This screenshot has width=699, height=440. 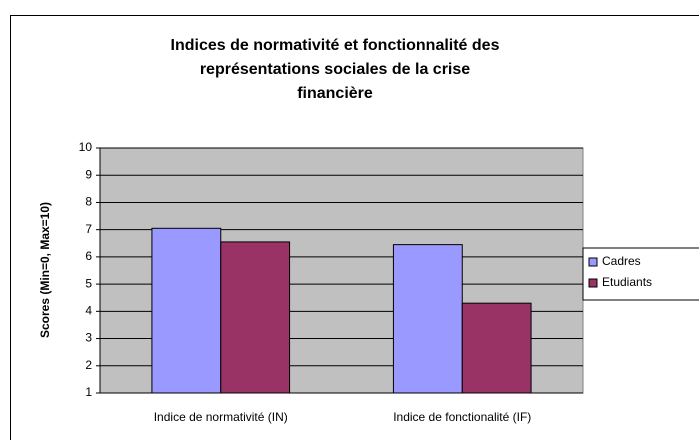 What do you see at coordinates (88, 338) in the screenshot?
I see `y-tick-label: 3` at bounding box center [88, 338].